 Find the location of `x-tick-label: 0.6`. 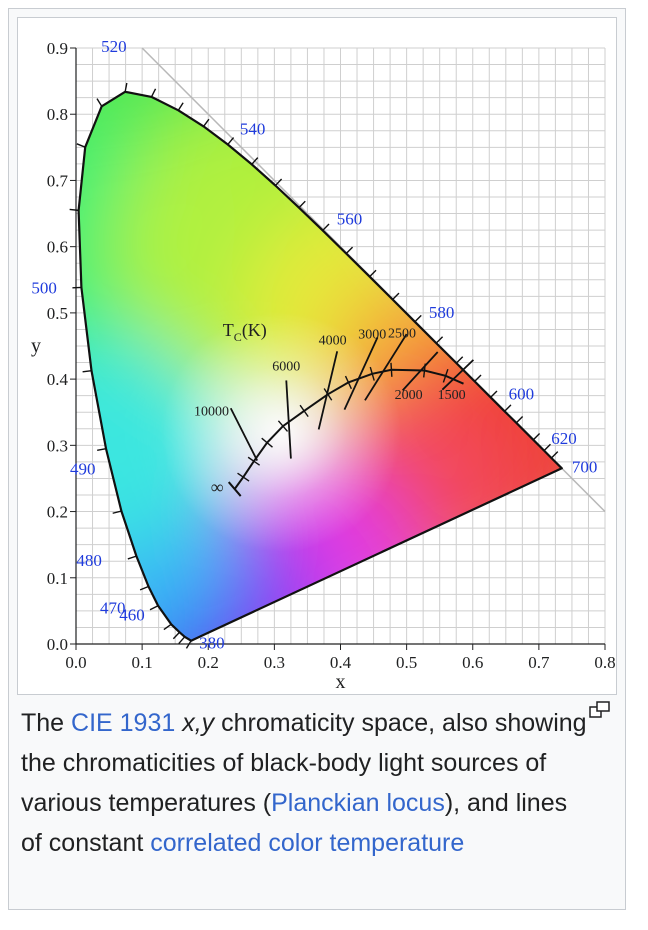

x-tick-label: 0.6 is located at coordinates (472, 662).